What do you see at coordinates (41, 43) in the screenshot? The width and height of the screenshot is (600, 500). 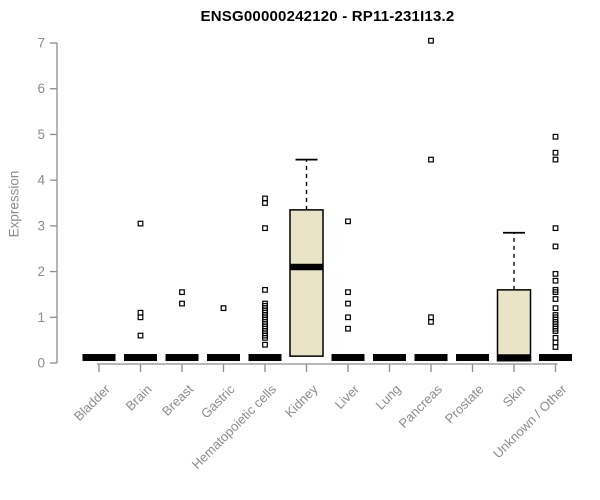 I see `y-tick-label: 7` at bounding box center [41, 43].